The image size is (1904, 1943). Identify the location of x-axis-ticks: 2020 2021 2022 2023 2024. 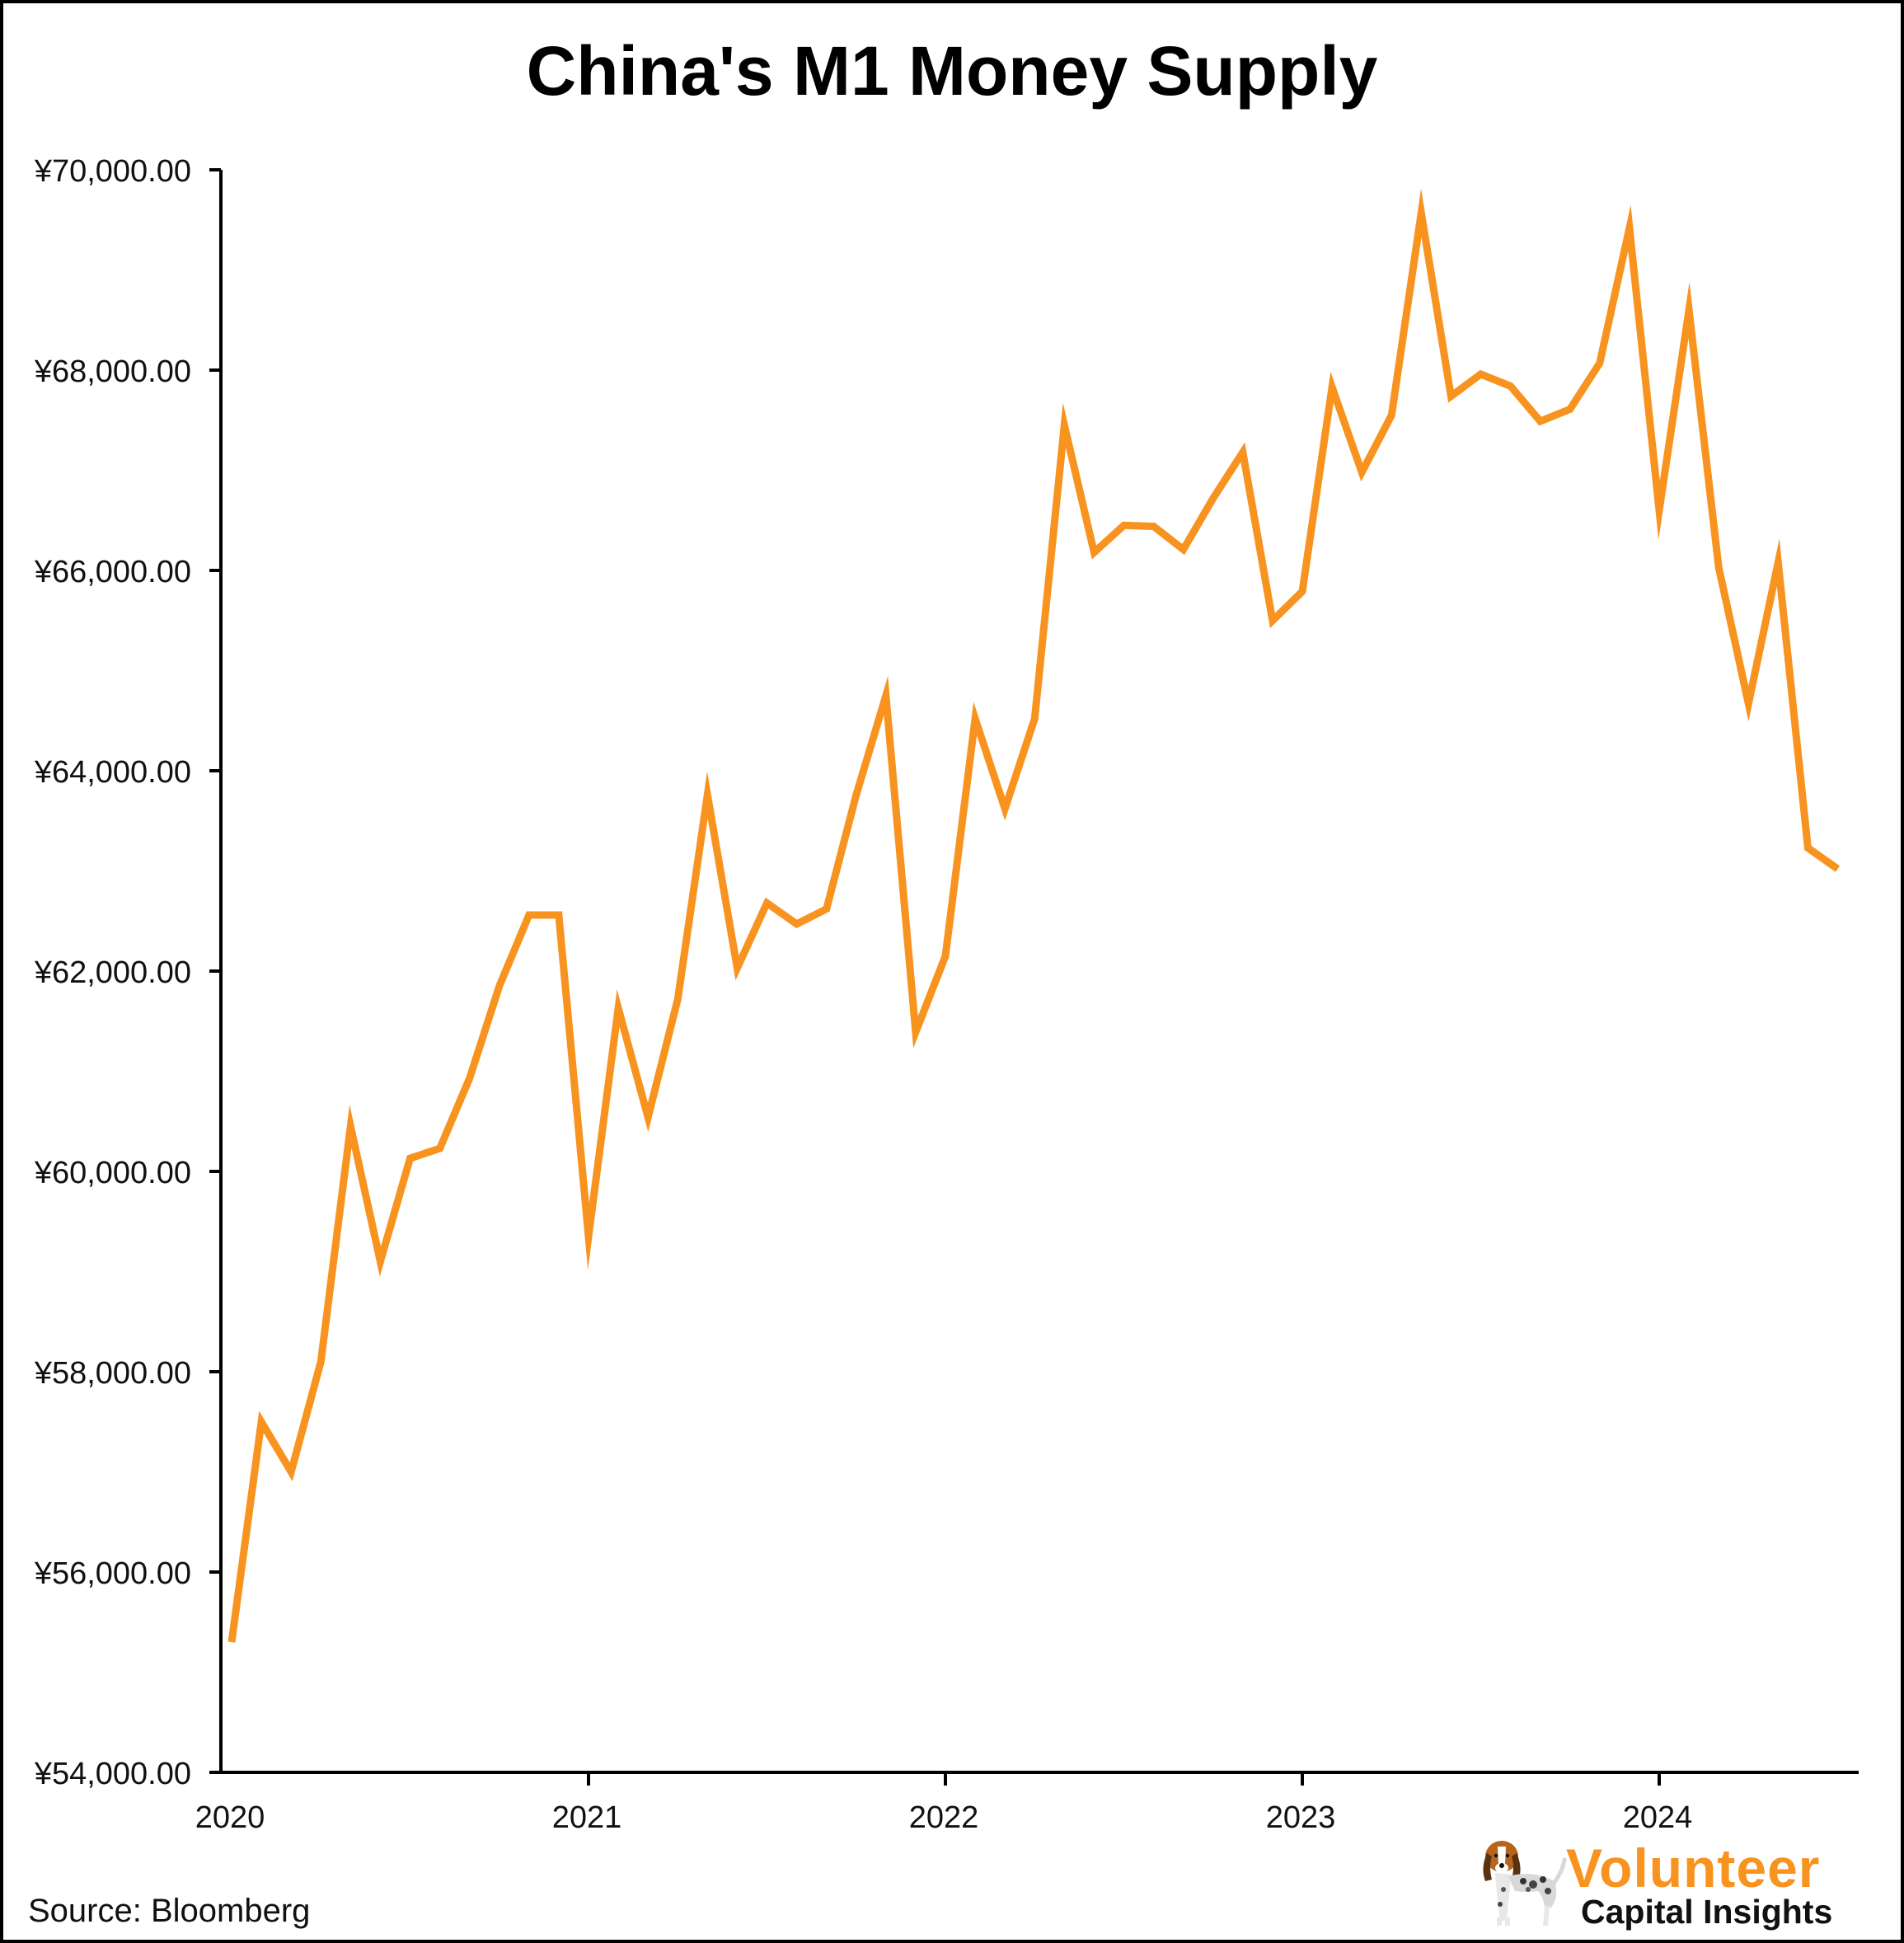
(944, 1803).